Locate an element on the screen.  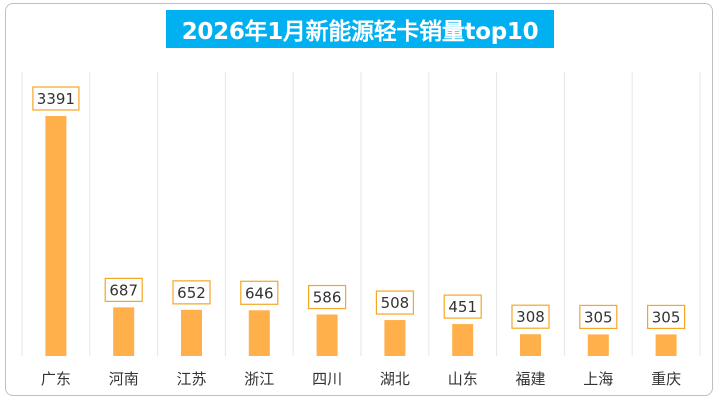
data-label: 308 is located at coordinates (530, 317).